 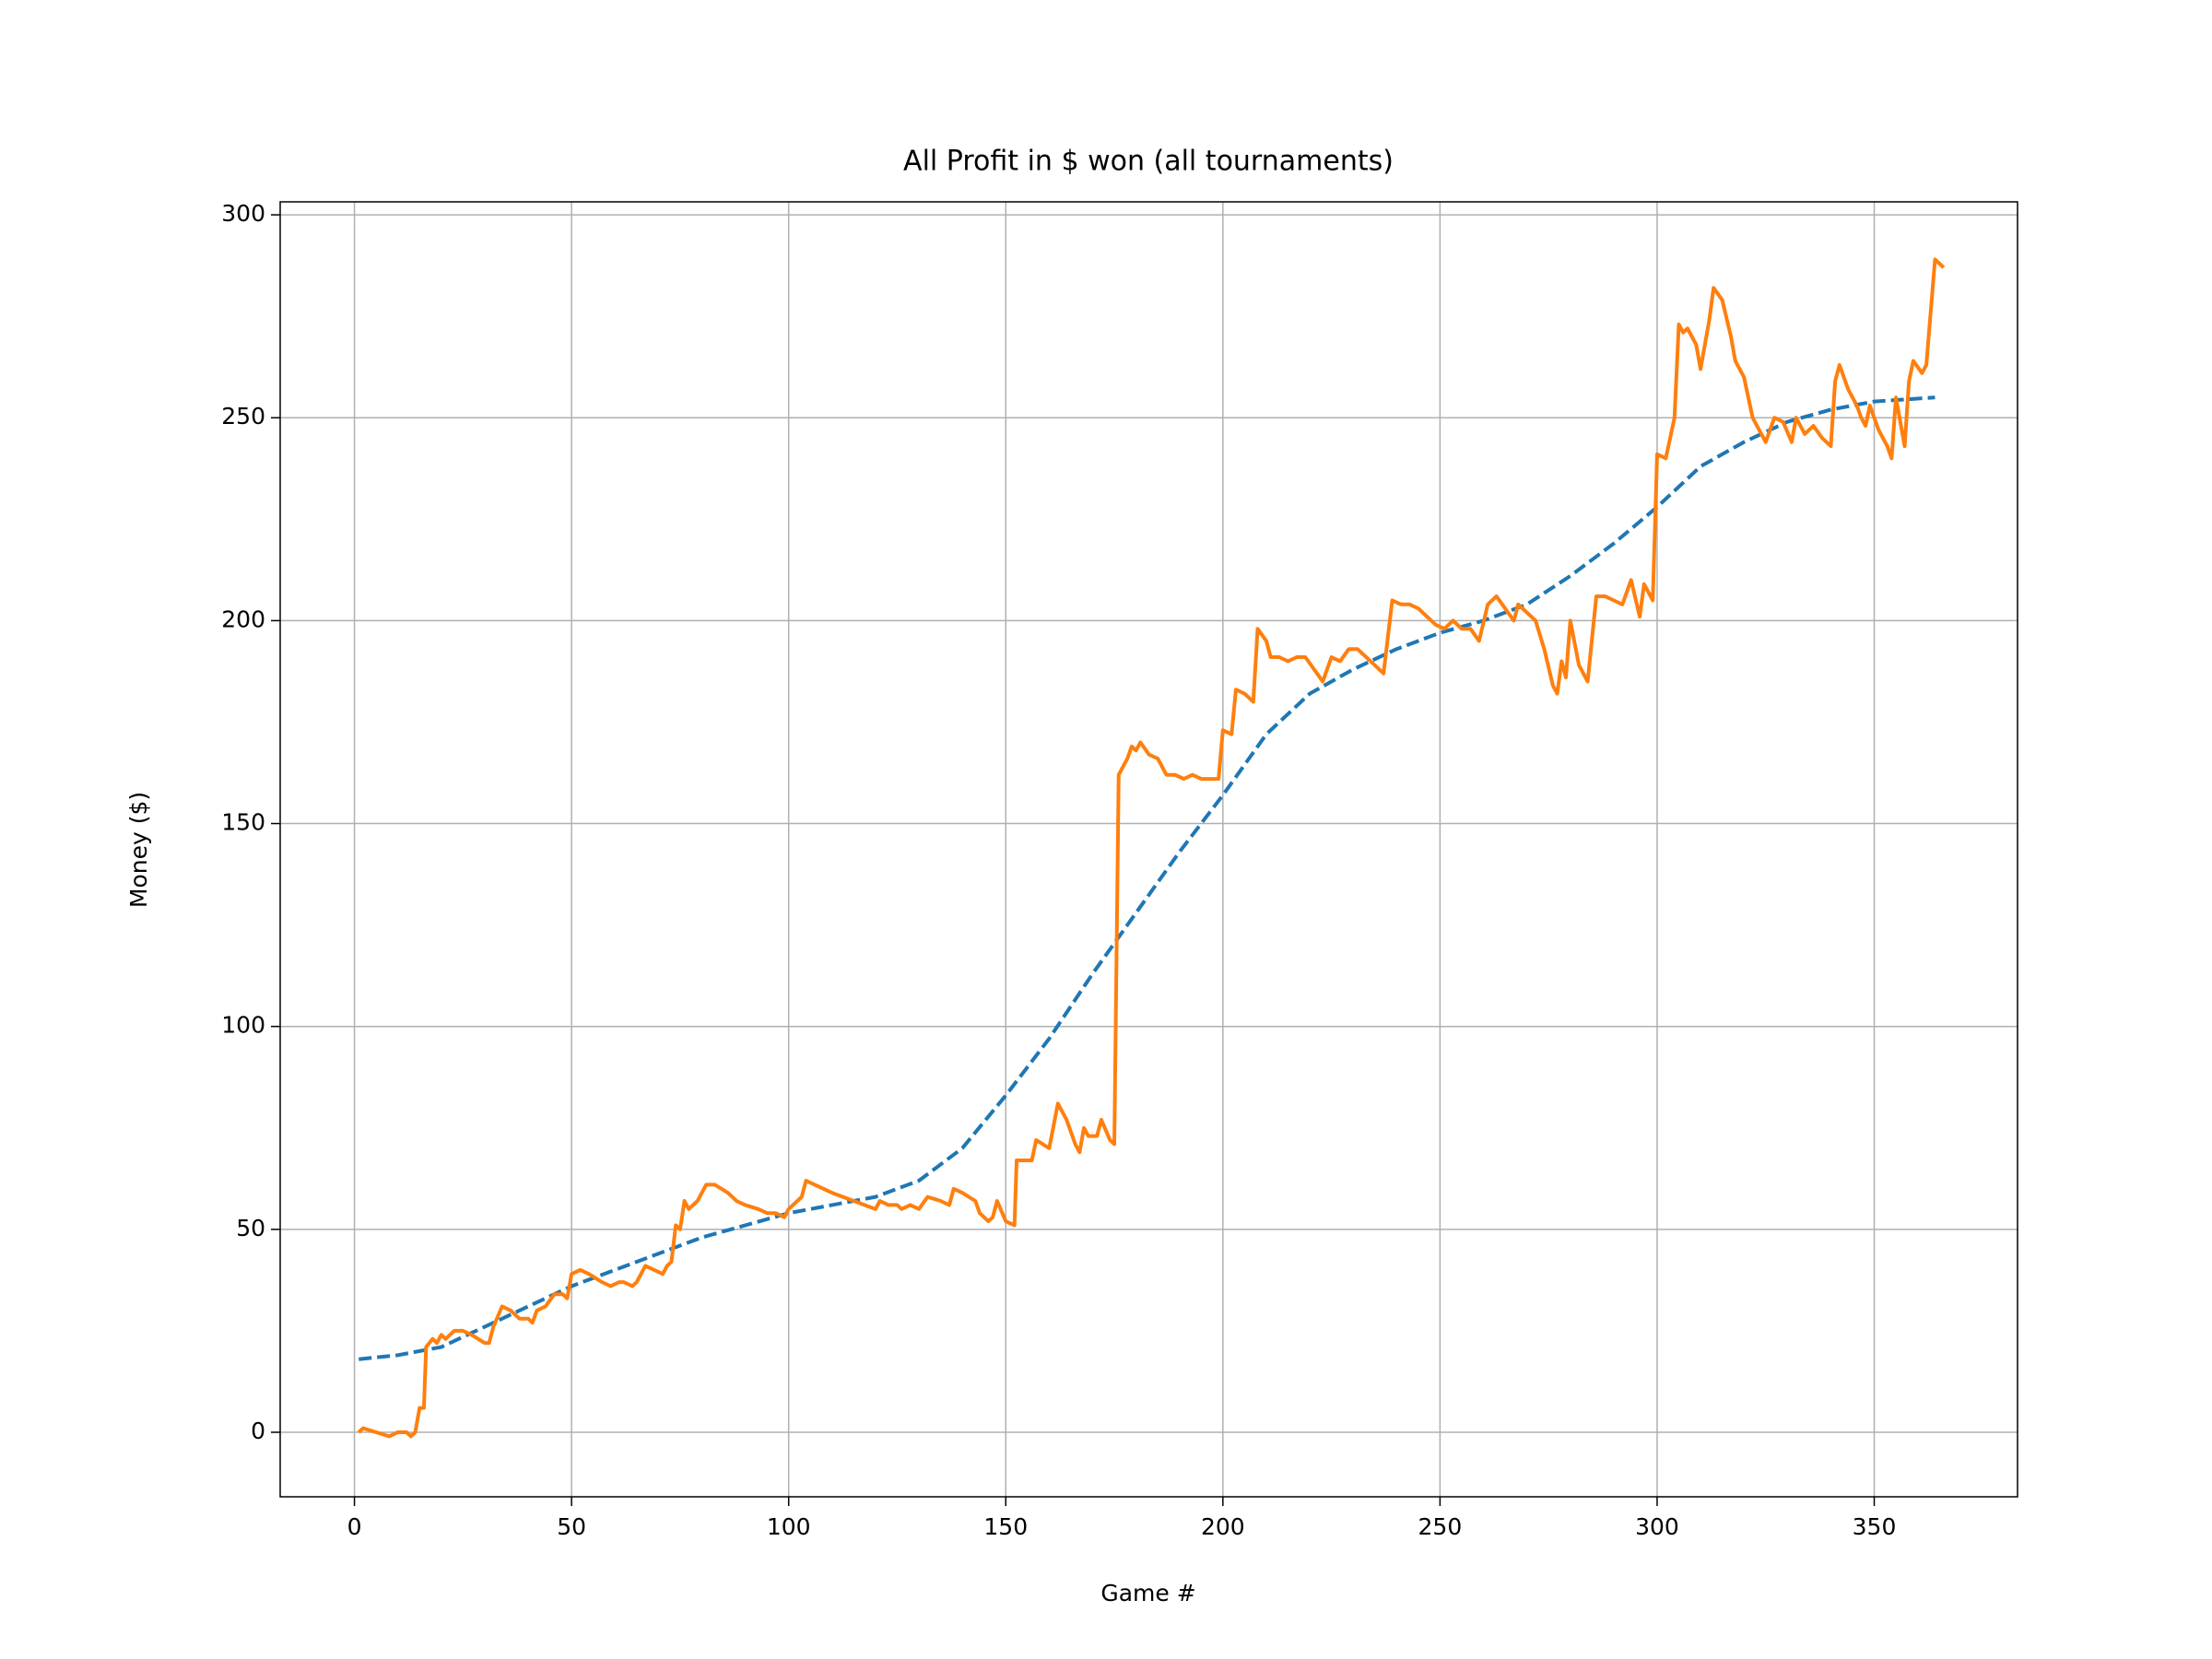 What do you see at coordinates (243, 822) in the screenshot?
I see `y-tick-label: 150` at bounding box center [243, 822].